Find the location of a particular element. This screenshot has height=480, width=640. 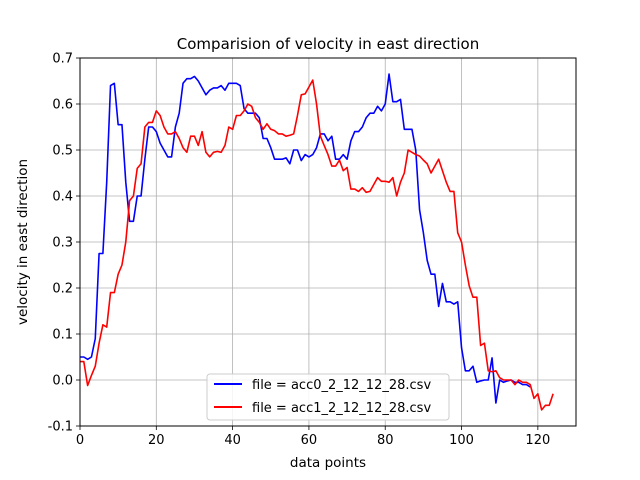

x-tick-label: 80 is located at coordinates (385, 440).